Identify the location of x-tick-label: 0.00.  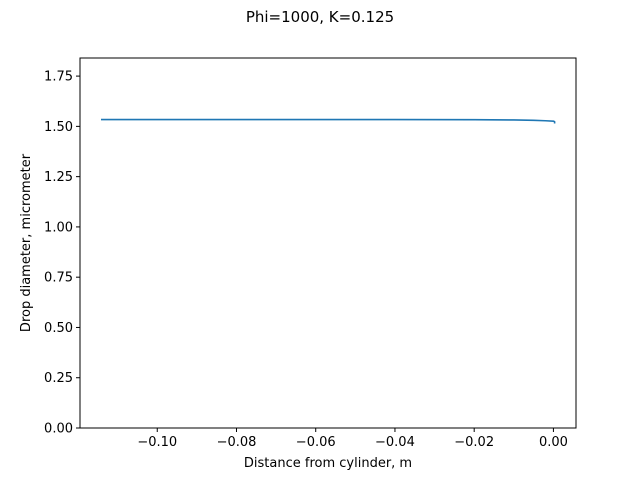
(553, 442).